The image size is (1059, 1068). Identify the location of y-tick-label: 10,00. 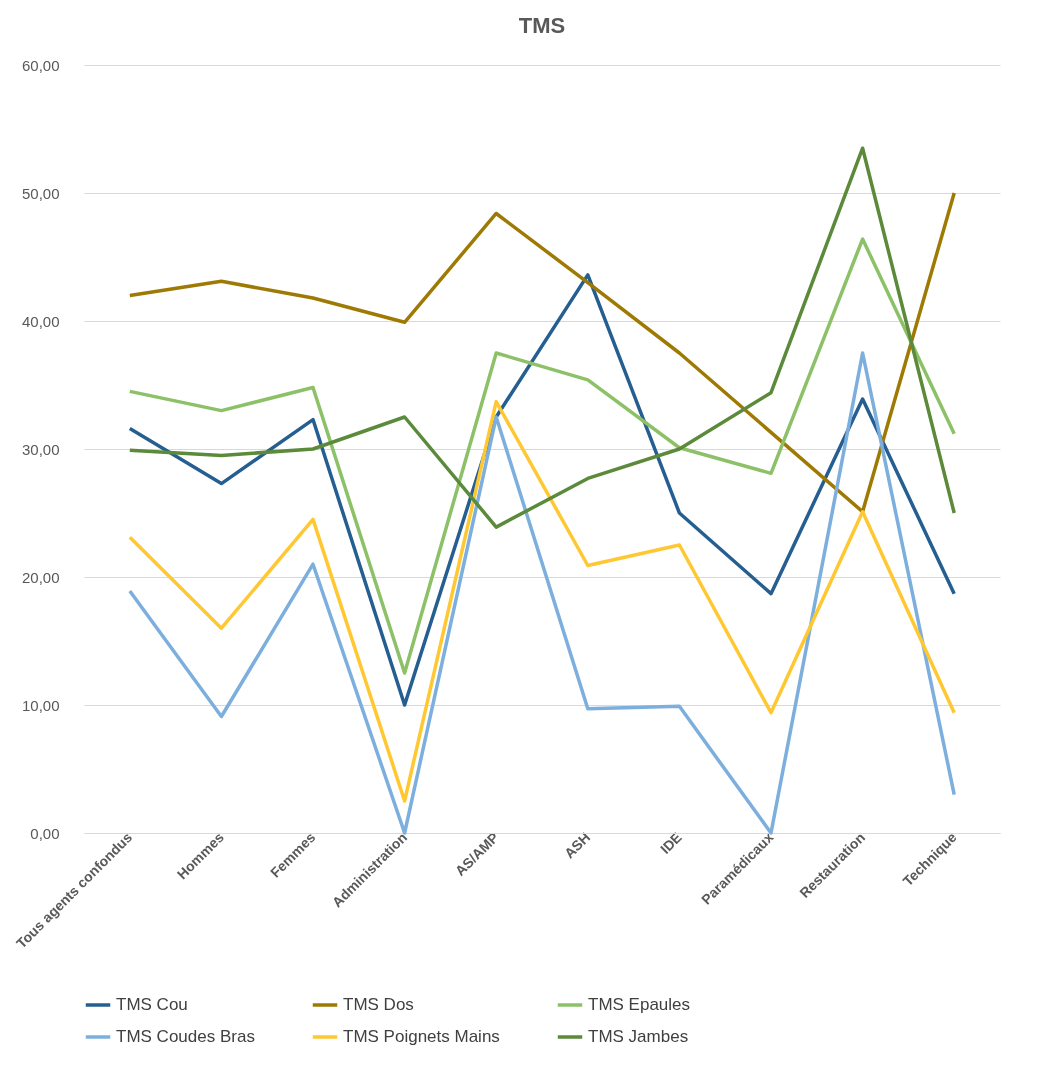
(40, 705).